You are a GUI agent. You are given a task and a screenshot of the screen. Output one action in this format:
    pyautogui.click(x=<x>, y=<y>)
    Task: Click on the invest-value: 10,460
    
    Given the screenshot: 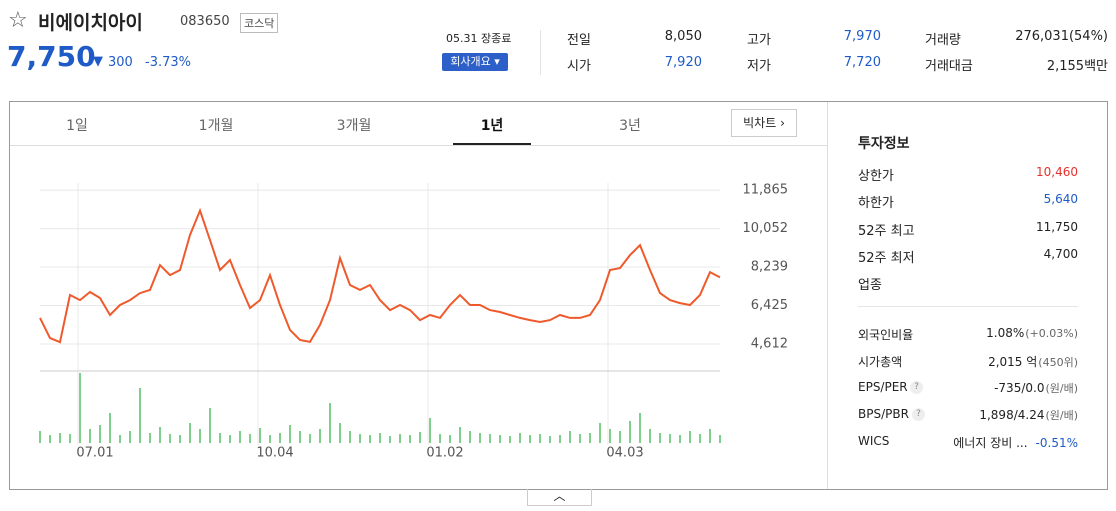 What is the action you would take?
    pyautogui.click(x=1057, y=172)
    